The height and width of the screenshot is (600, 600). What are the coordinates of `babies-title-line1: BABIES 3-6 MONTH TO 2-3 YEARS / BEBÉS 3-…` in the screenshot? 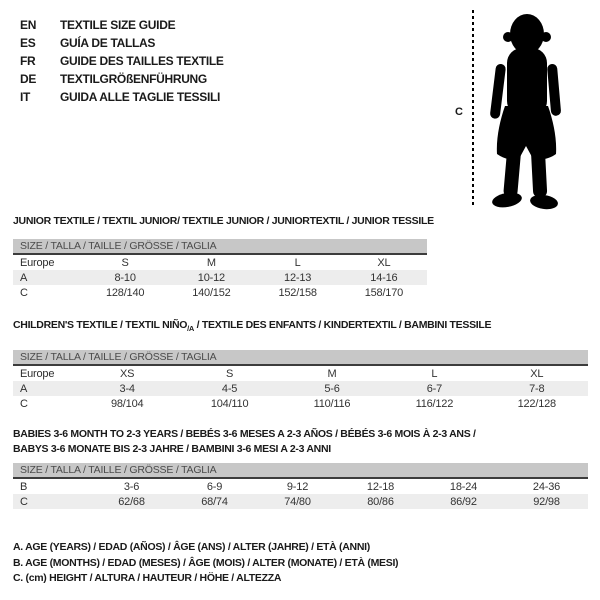 It's located at (244, 434).